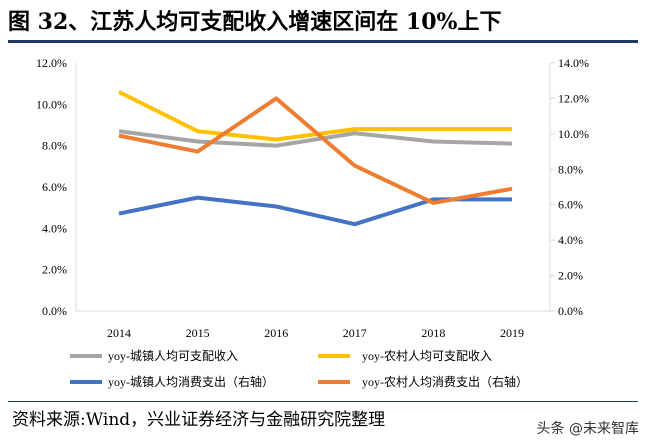 This screenshot has width=649, height=448. I want to click on right-tick-label: 4.0%, so click(570, 240).